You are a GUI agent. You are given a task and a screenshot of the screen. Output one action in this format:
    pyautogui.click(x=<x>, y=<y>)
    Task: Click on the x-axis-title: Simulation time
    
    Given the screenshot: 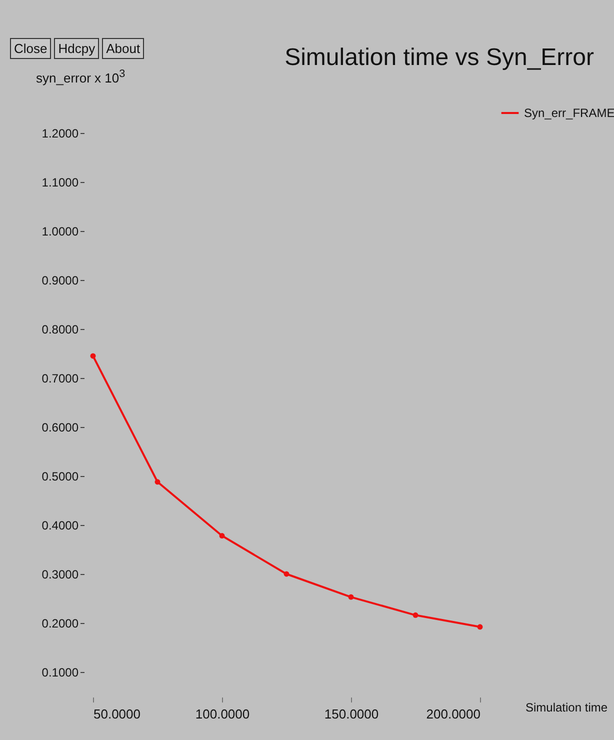 What is the action you would take?
    pyautogui.click(x=567, y=707)
    